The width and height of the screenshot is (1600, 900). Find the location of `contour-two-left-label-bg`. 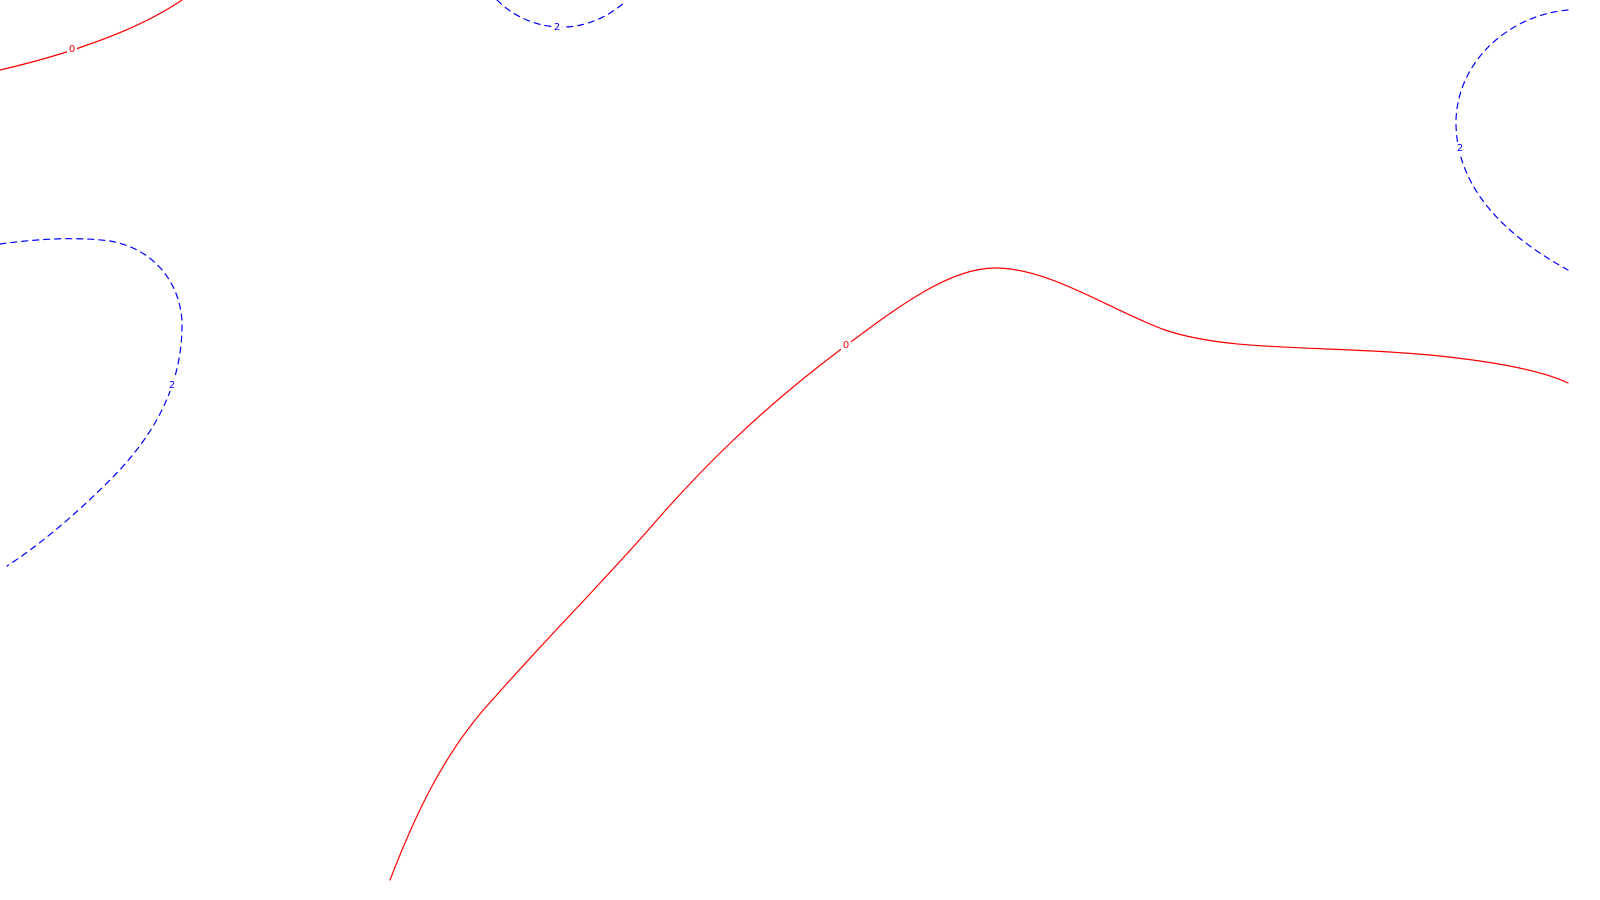

contour-two-left-label-bg is located at coordinates (172, 385).